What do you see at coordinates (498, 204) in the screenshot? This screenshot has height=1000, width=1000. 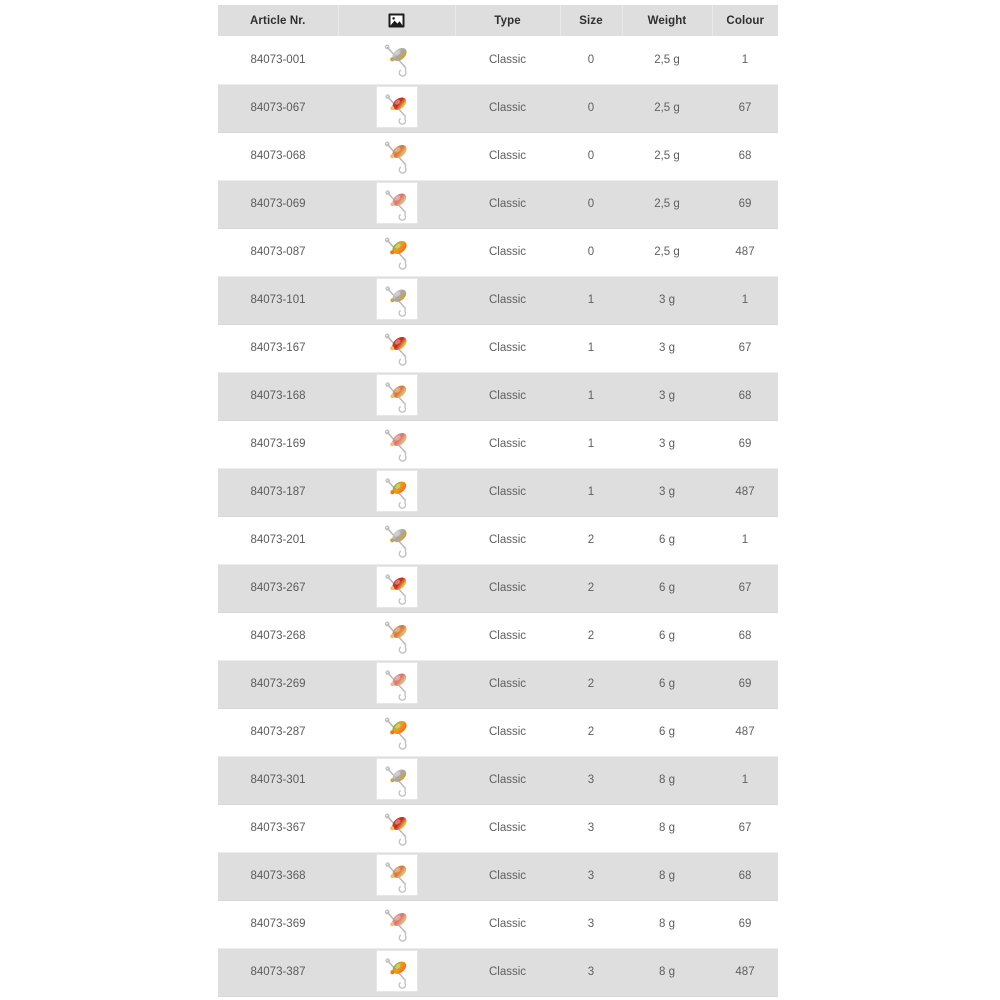 I see `table-row: 84073-069 Classic 0 2,5 g 69` at bounding box center [498, 204].